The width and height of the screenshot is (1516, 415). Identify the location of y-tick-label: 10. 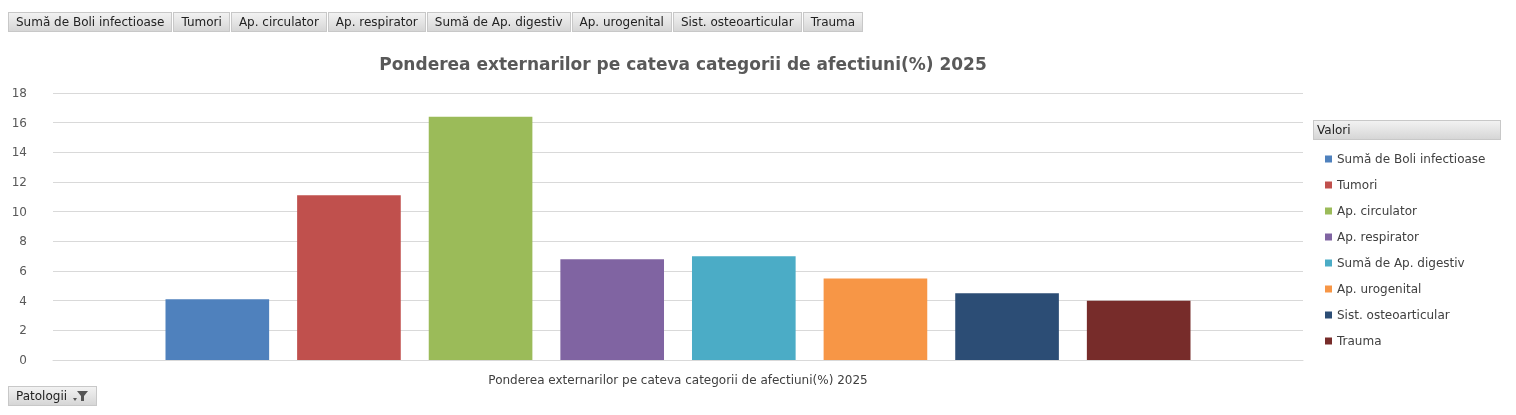
(19, 211).